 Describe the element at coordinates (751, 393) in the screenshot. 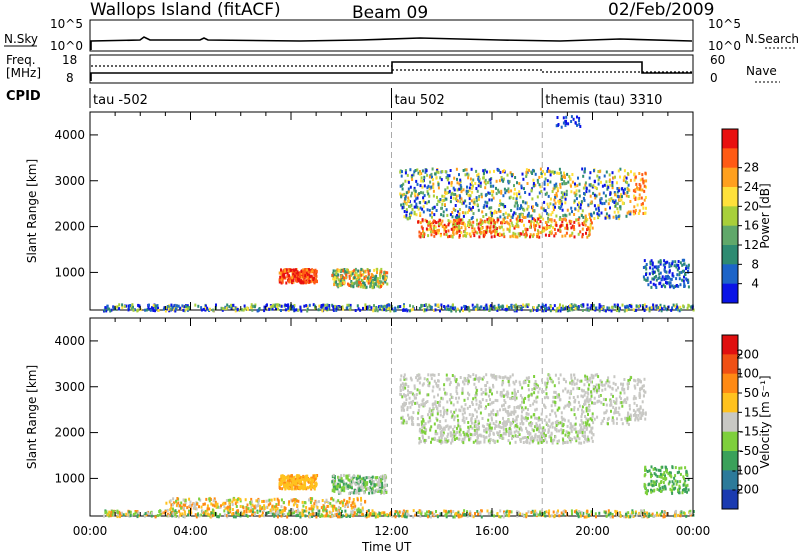

I see `colorbar-tick-label: 50` at that location.